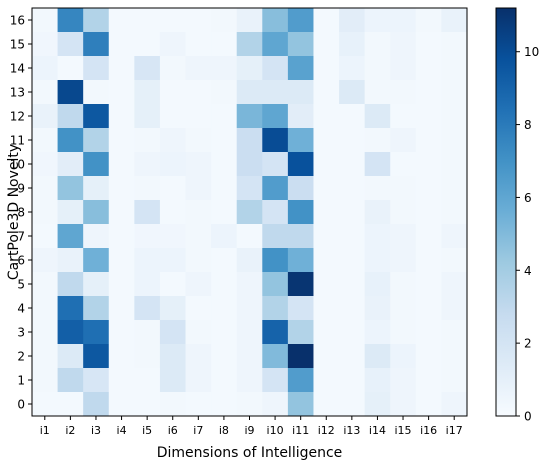 The height and width of the screenshot is (469, 550). I want to click on y-axis-label: CartPole3D Novelty, so click(14, 212).